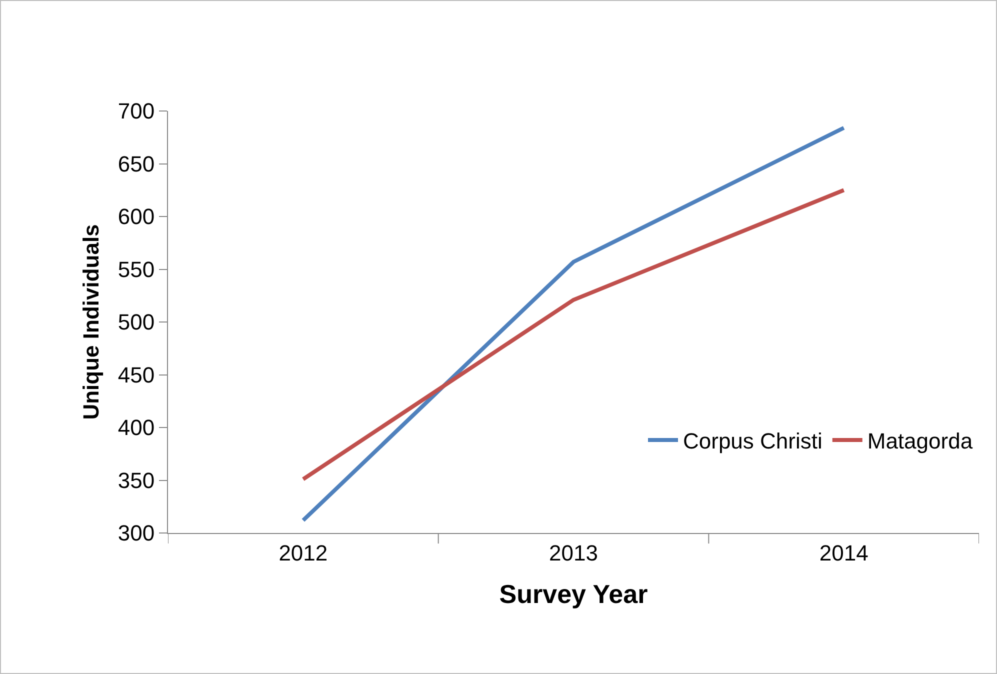  What do you see at coordinates (303, 553) in the screenshot?
I see `x-tick-label: 2012` at bounding box center [303, 553].